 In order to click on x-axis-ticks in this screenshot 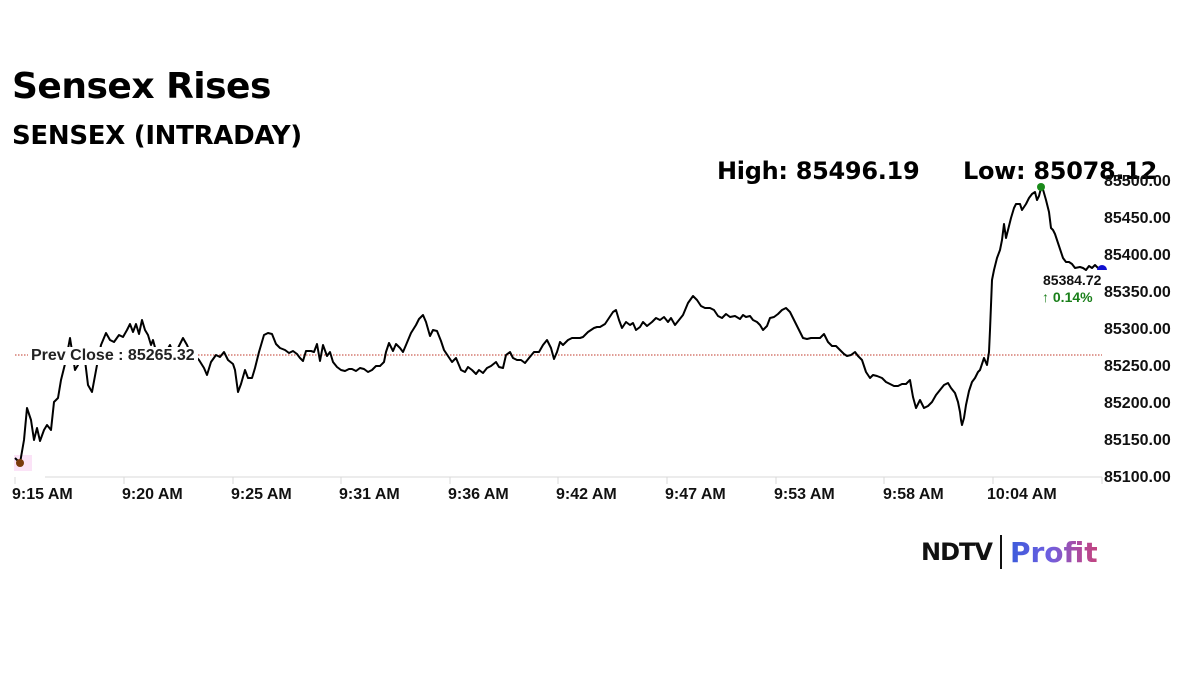, I will do `click(558, 480)`.